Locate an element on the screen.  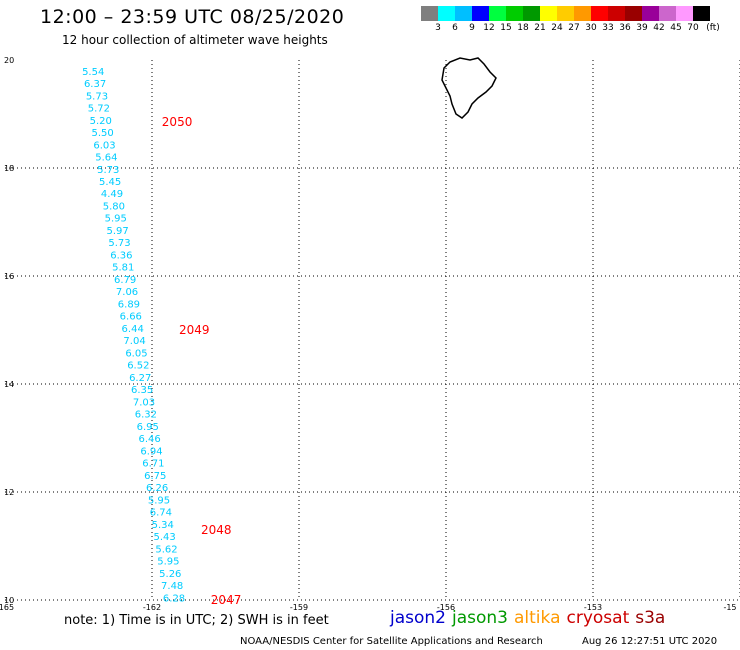
island-coastline is located at coordinates (469, 88).